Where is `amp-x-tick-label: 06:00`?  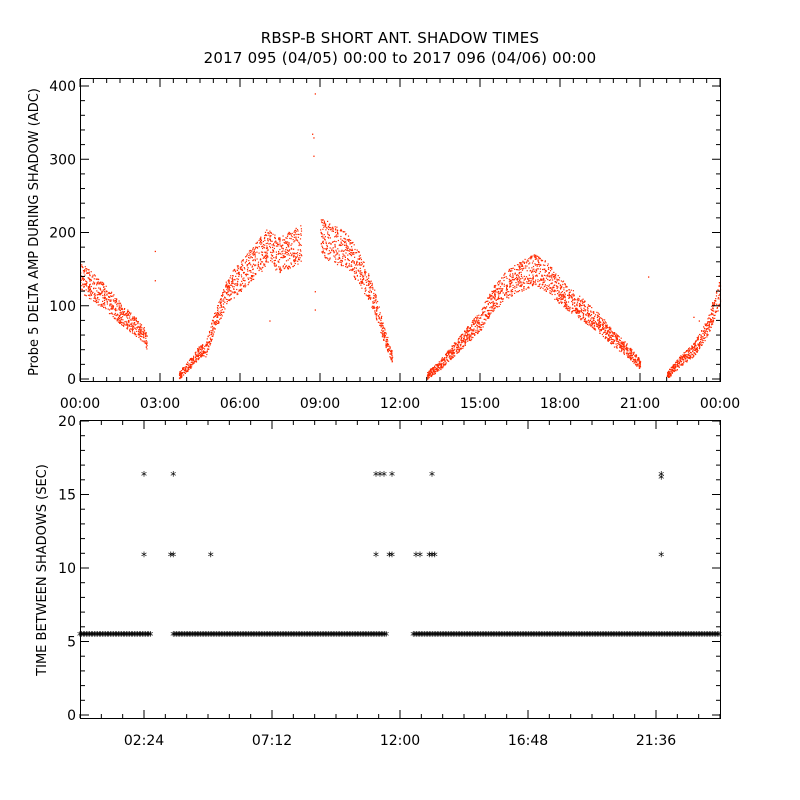 amp-x-tick-label: 06:00 is located at coordinates (240, 404).